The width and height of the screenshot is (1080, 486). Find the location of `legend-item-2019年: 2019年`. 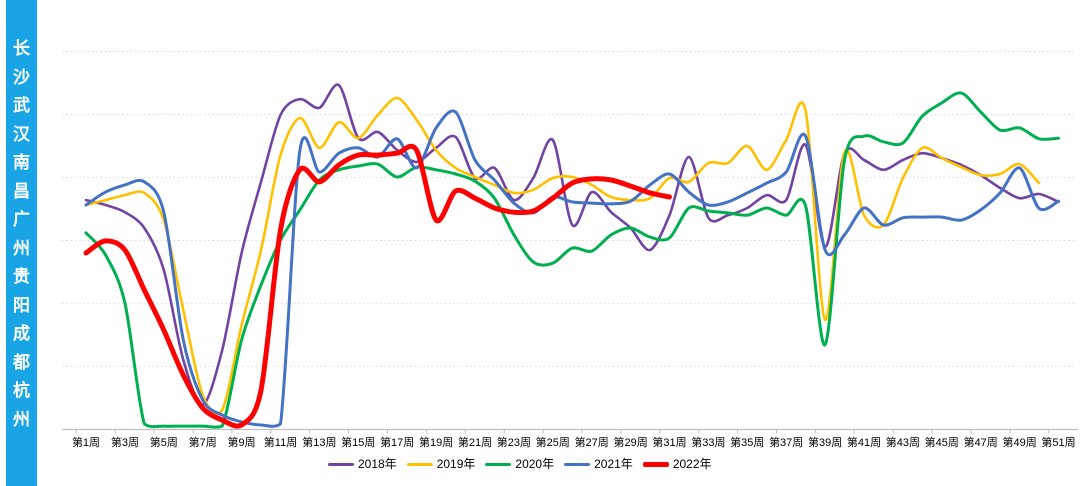

legend-item-2019年: 2019年 is located at coordinates (441, 464).